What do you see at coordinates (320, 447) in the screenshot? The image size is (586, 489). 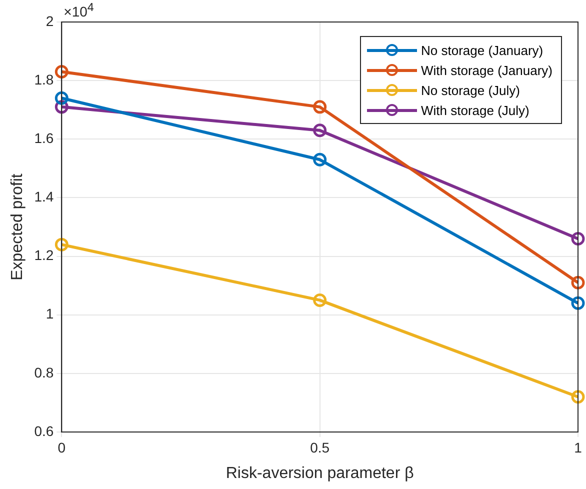 I see `x-tick-label: 0.5` at bounding box center [320, 447].